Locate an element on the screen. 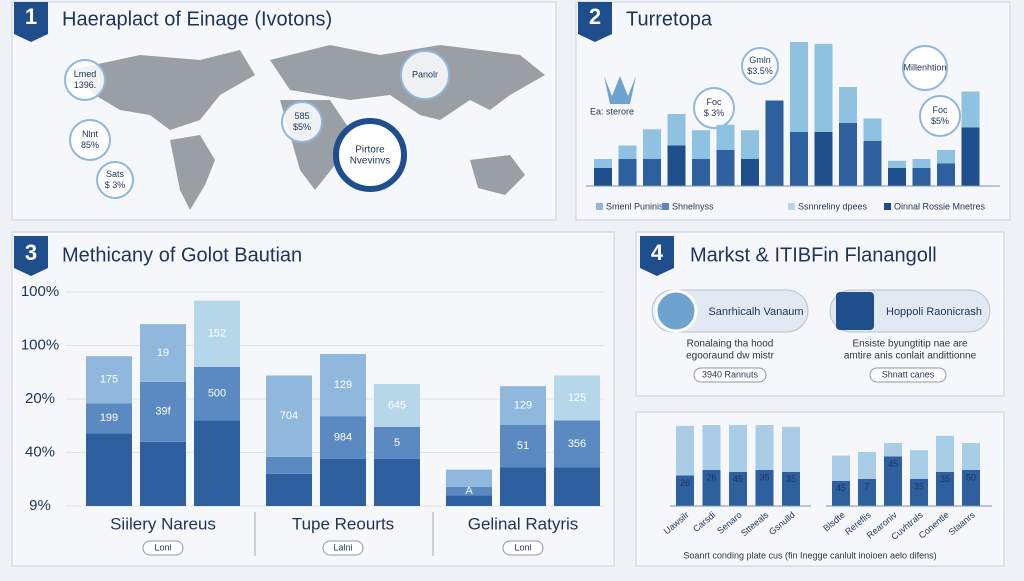  bubble-label: $5% is located at coordinates (302, 127).